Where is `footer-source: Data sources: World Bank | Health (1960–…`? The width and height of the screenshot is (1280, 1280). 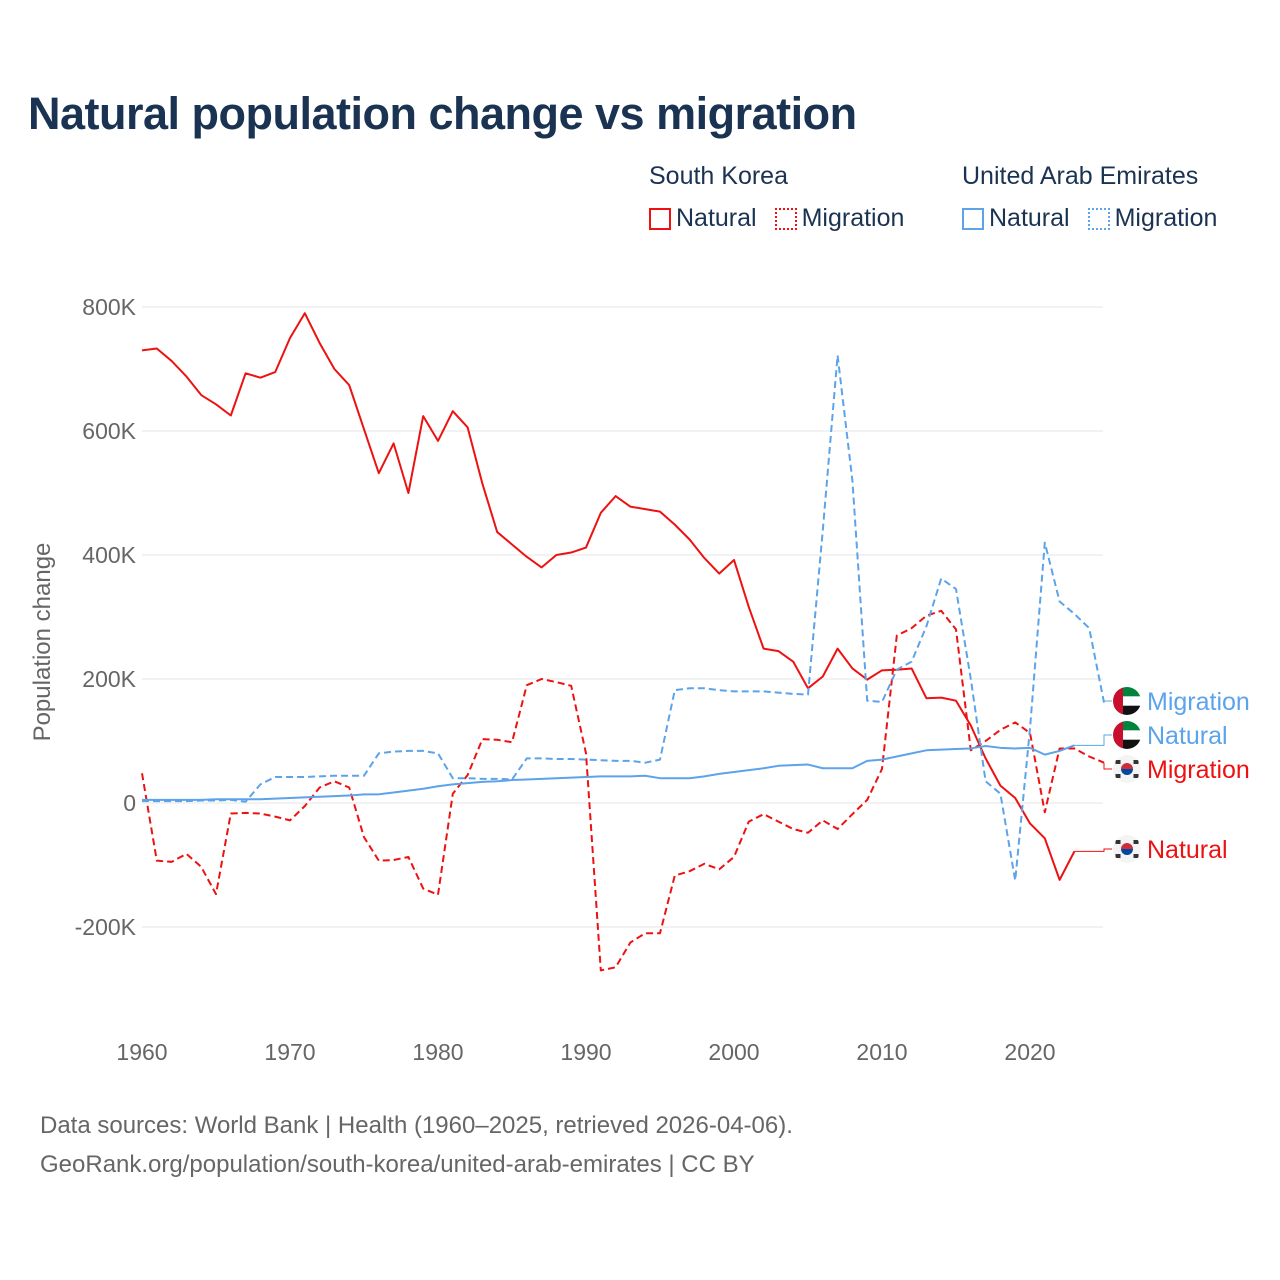 footer-source: Data sources: World Bank | Health (1960–… is located at coordinates (416, 1125).